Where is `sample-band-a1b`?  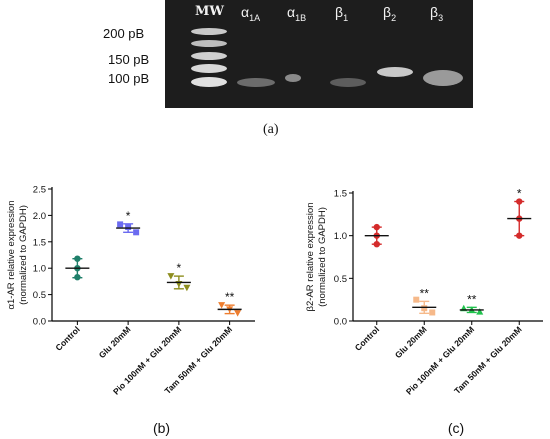 sample-band-a1b is located at coordinates (293, 78).